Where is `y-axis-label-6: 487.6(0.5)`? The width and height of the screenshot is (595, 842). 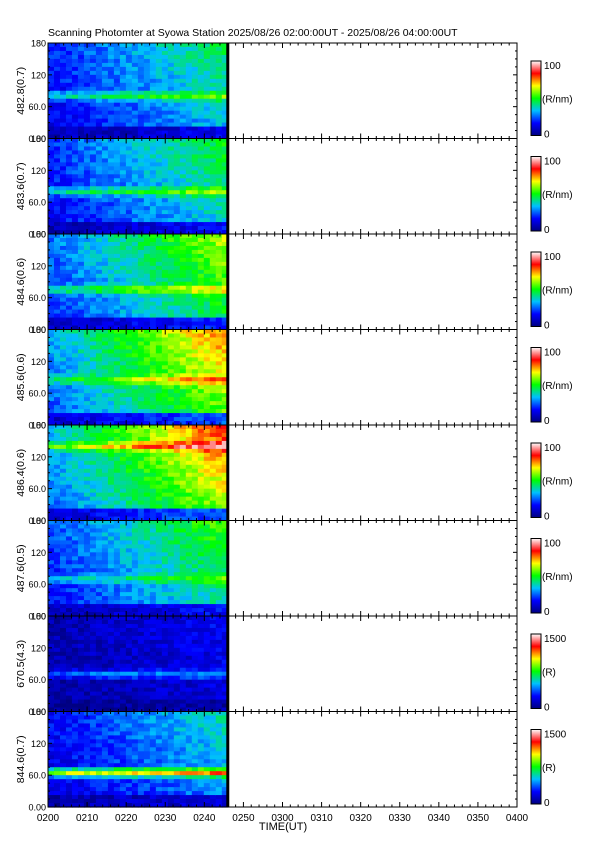 y-axis-label-6: 487.6(0.5) is located at coordinates (21, 568).